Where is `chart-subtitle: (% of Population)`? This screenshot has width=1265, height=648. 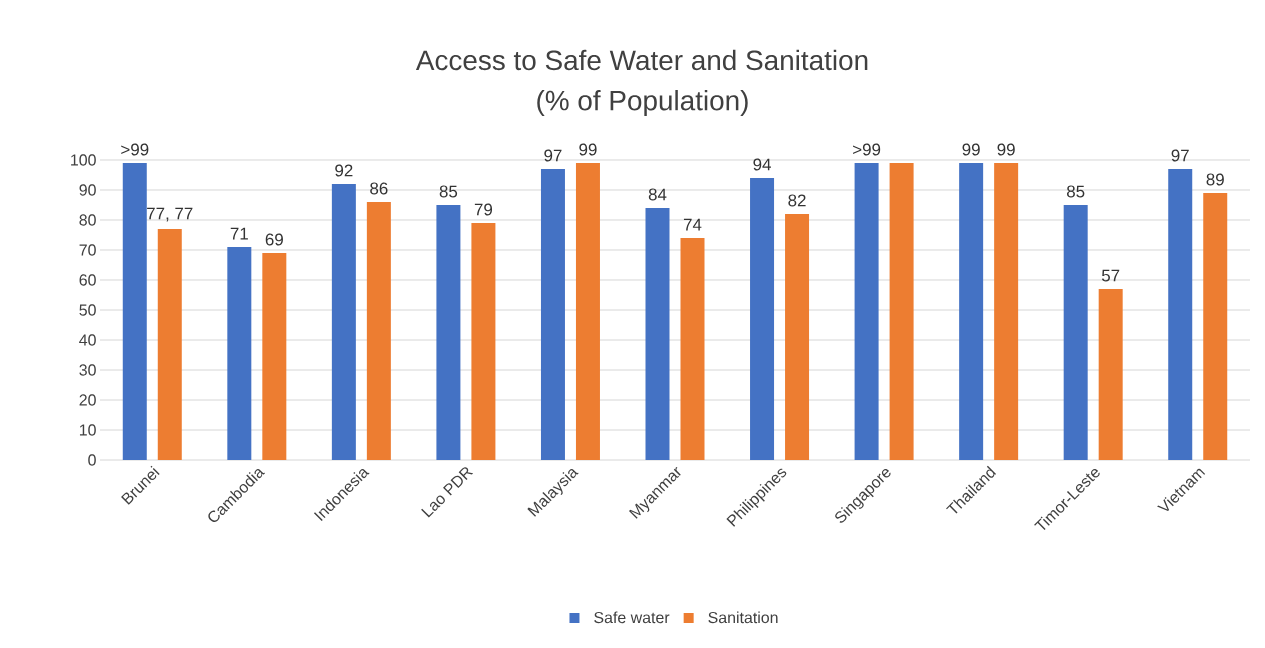
chart-subtitle: (% of Population) is located at coordinates (642, 103).